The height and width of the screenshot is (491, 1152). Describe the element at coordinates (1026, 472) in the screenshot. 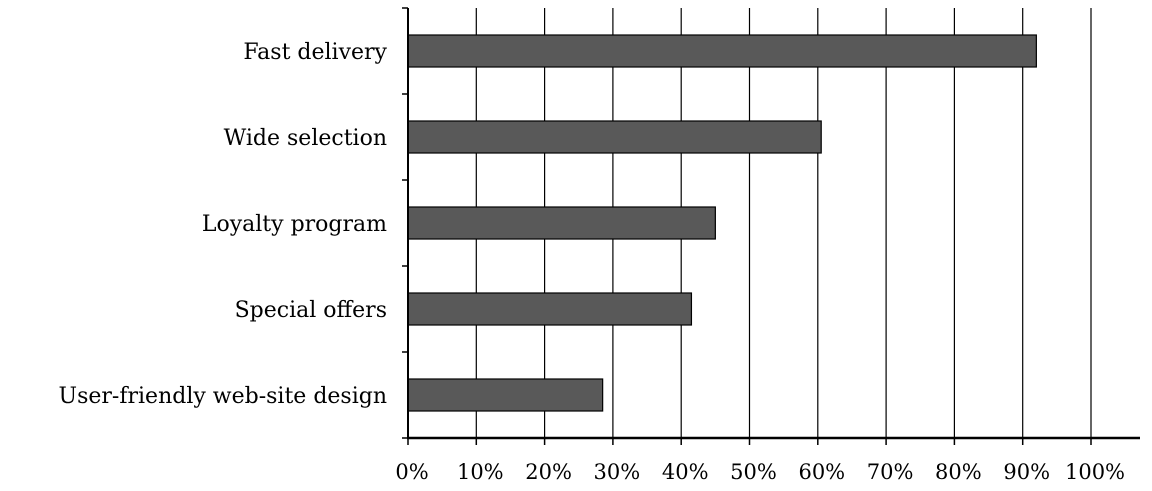

I see `x-tick-label-9: 90%` at that location.